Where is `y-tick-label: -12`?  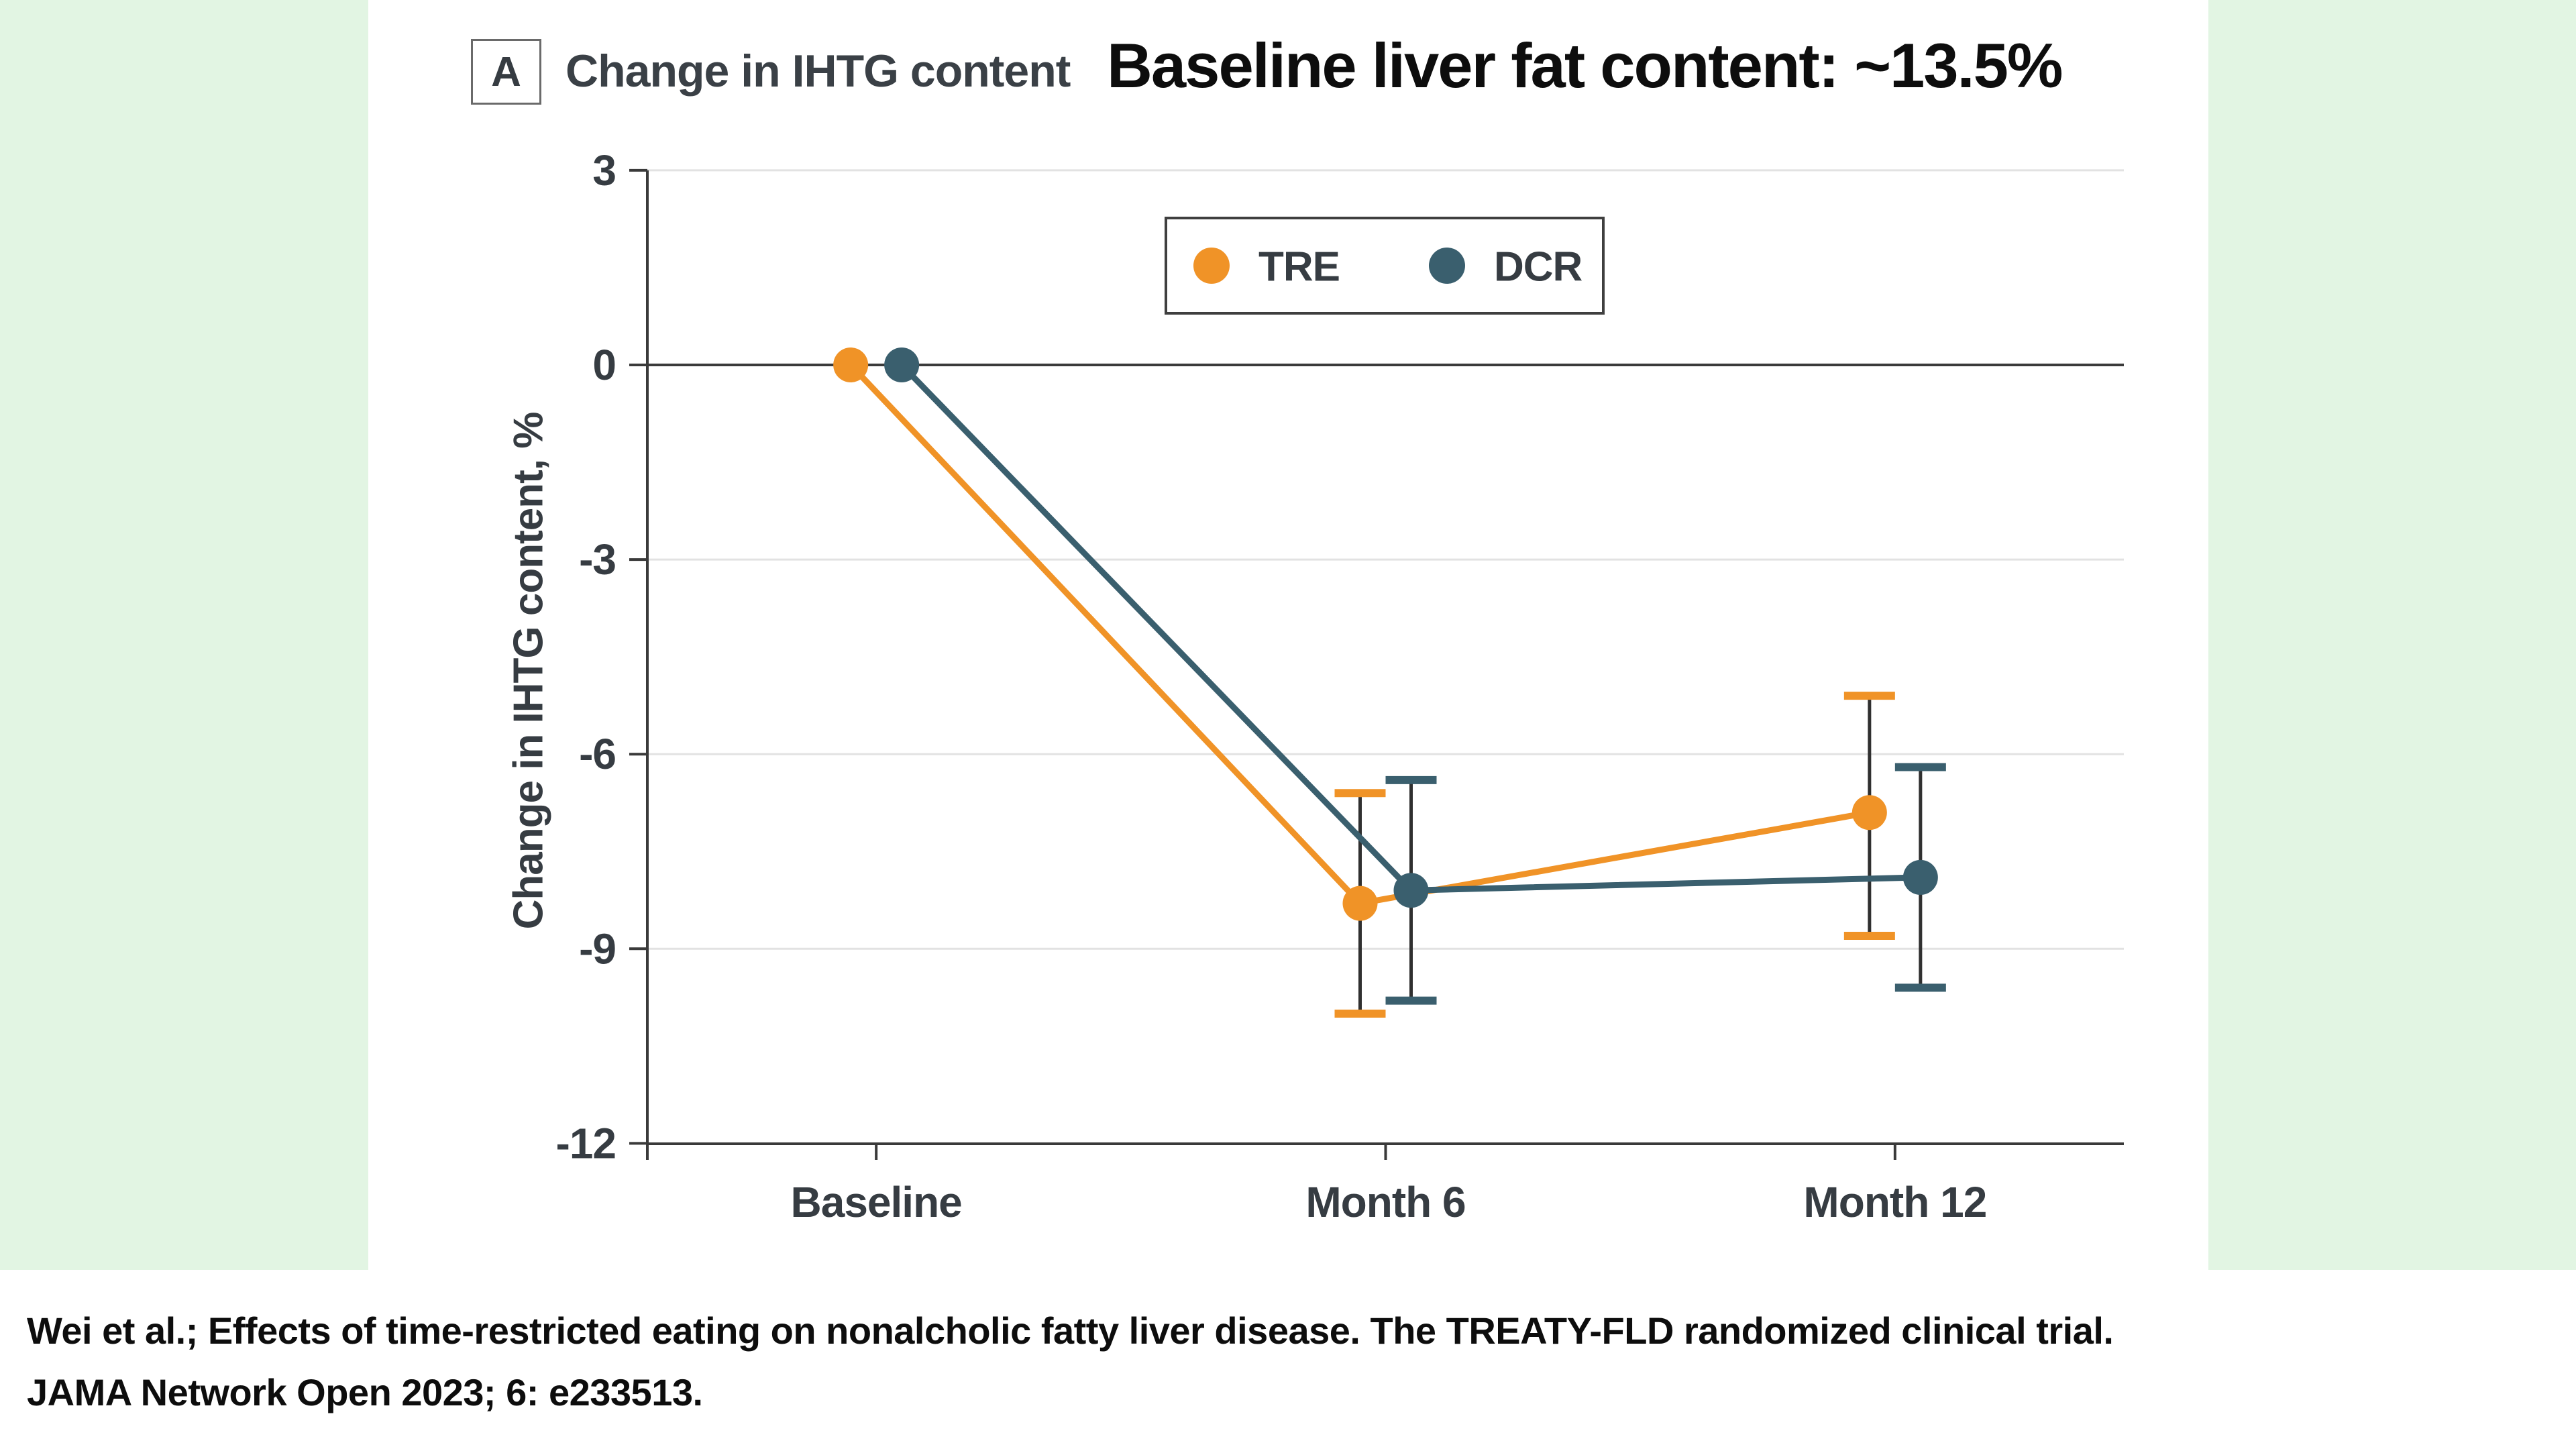 y-tick-label: -12 is located at coordinates (586, 1143).